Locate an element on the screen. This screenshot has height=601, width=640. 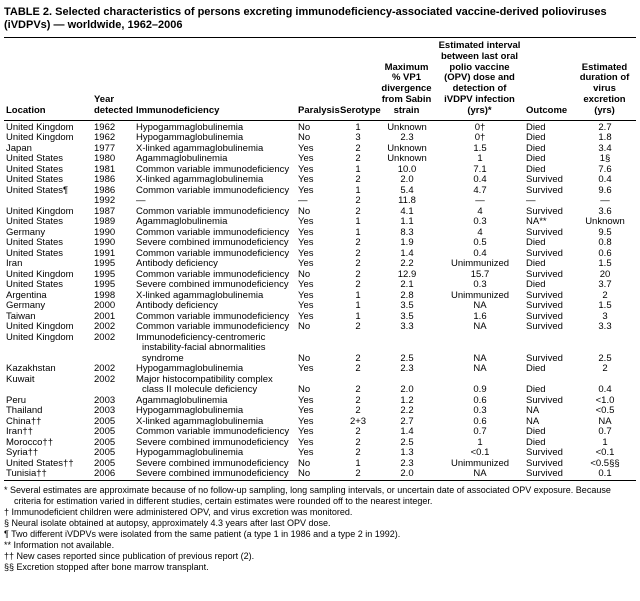
column-header-serotype: Serotype is located at coordinates (359, 80).